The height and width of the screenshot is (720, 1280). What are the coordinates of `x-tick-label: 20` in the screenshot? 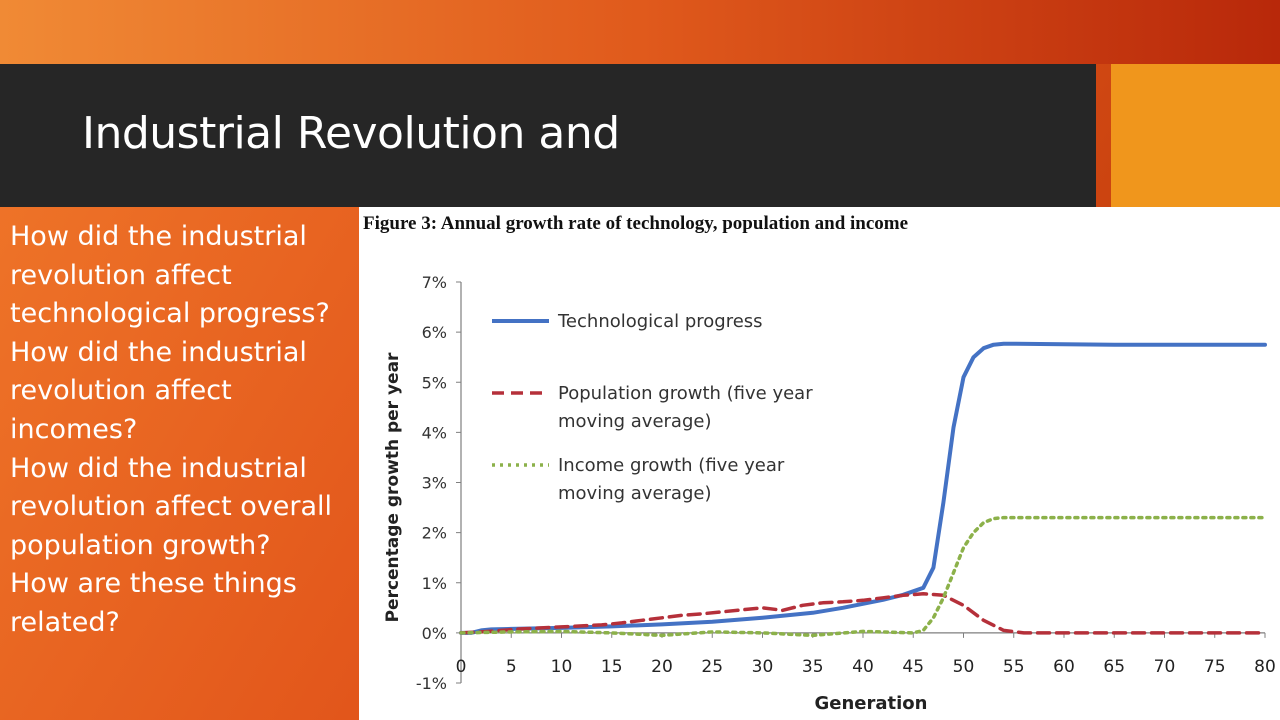 It's located at (662, 667).